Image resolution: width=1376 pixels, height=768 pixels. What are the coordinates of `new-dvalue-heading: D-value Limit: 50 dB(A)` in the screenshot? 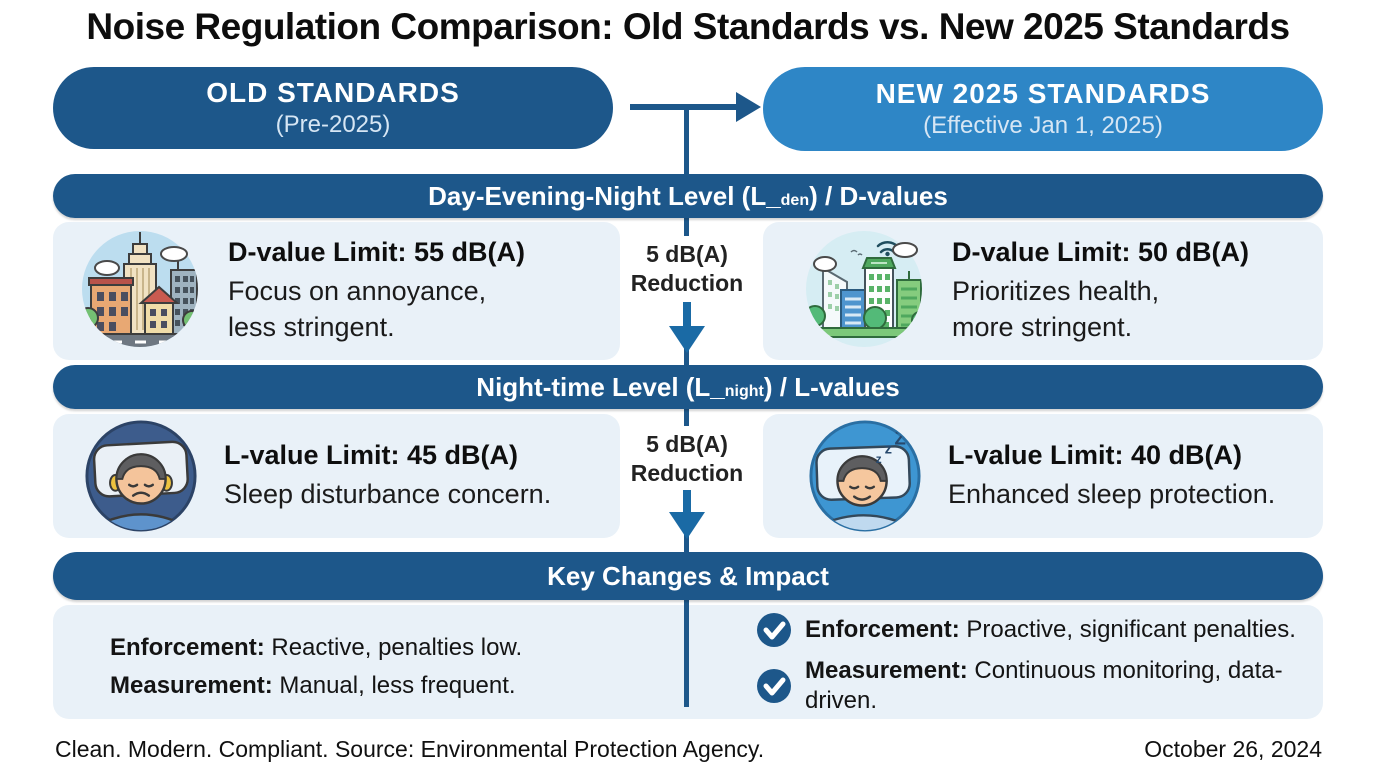 It's located at (1101, 252).